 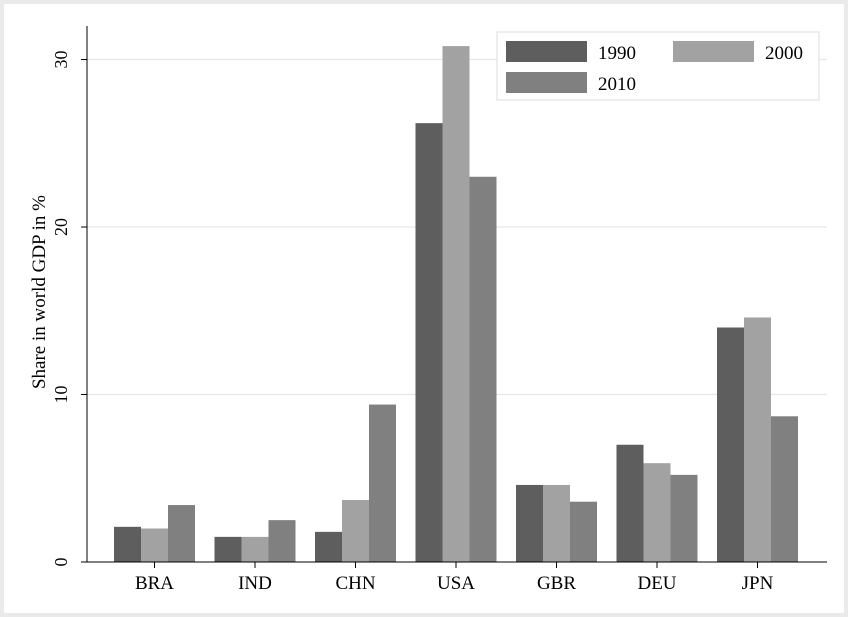 What do you see at coordinates (456, 583) in the screenshot?
I see `x-tick-label: USA` at bounding box center [456, 583].